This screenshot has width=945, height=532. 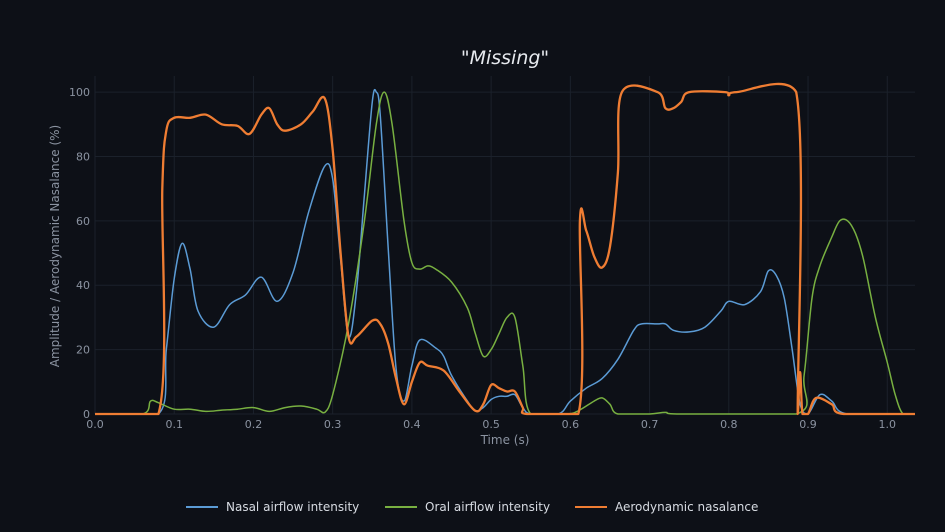 I want to click on legend-label: Oral airflow intensity, so click(x=487, y=507).